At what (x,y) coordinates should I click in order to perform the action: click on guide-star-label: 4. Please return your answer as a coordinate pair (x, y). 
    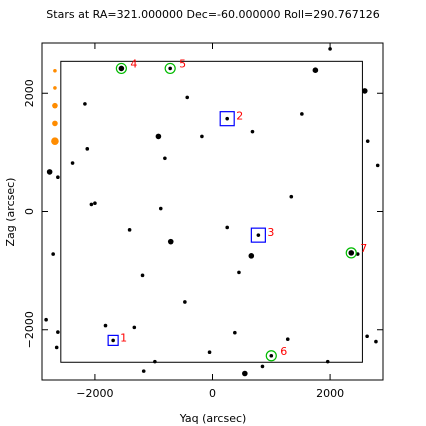
    Looking at the image, I should click on (133, 63).